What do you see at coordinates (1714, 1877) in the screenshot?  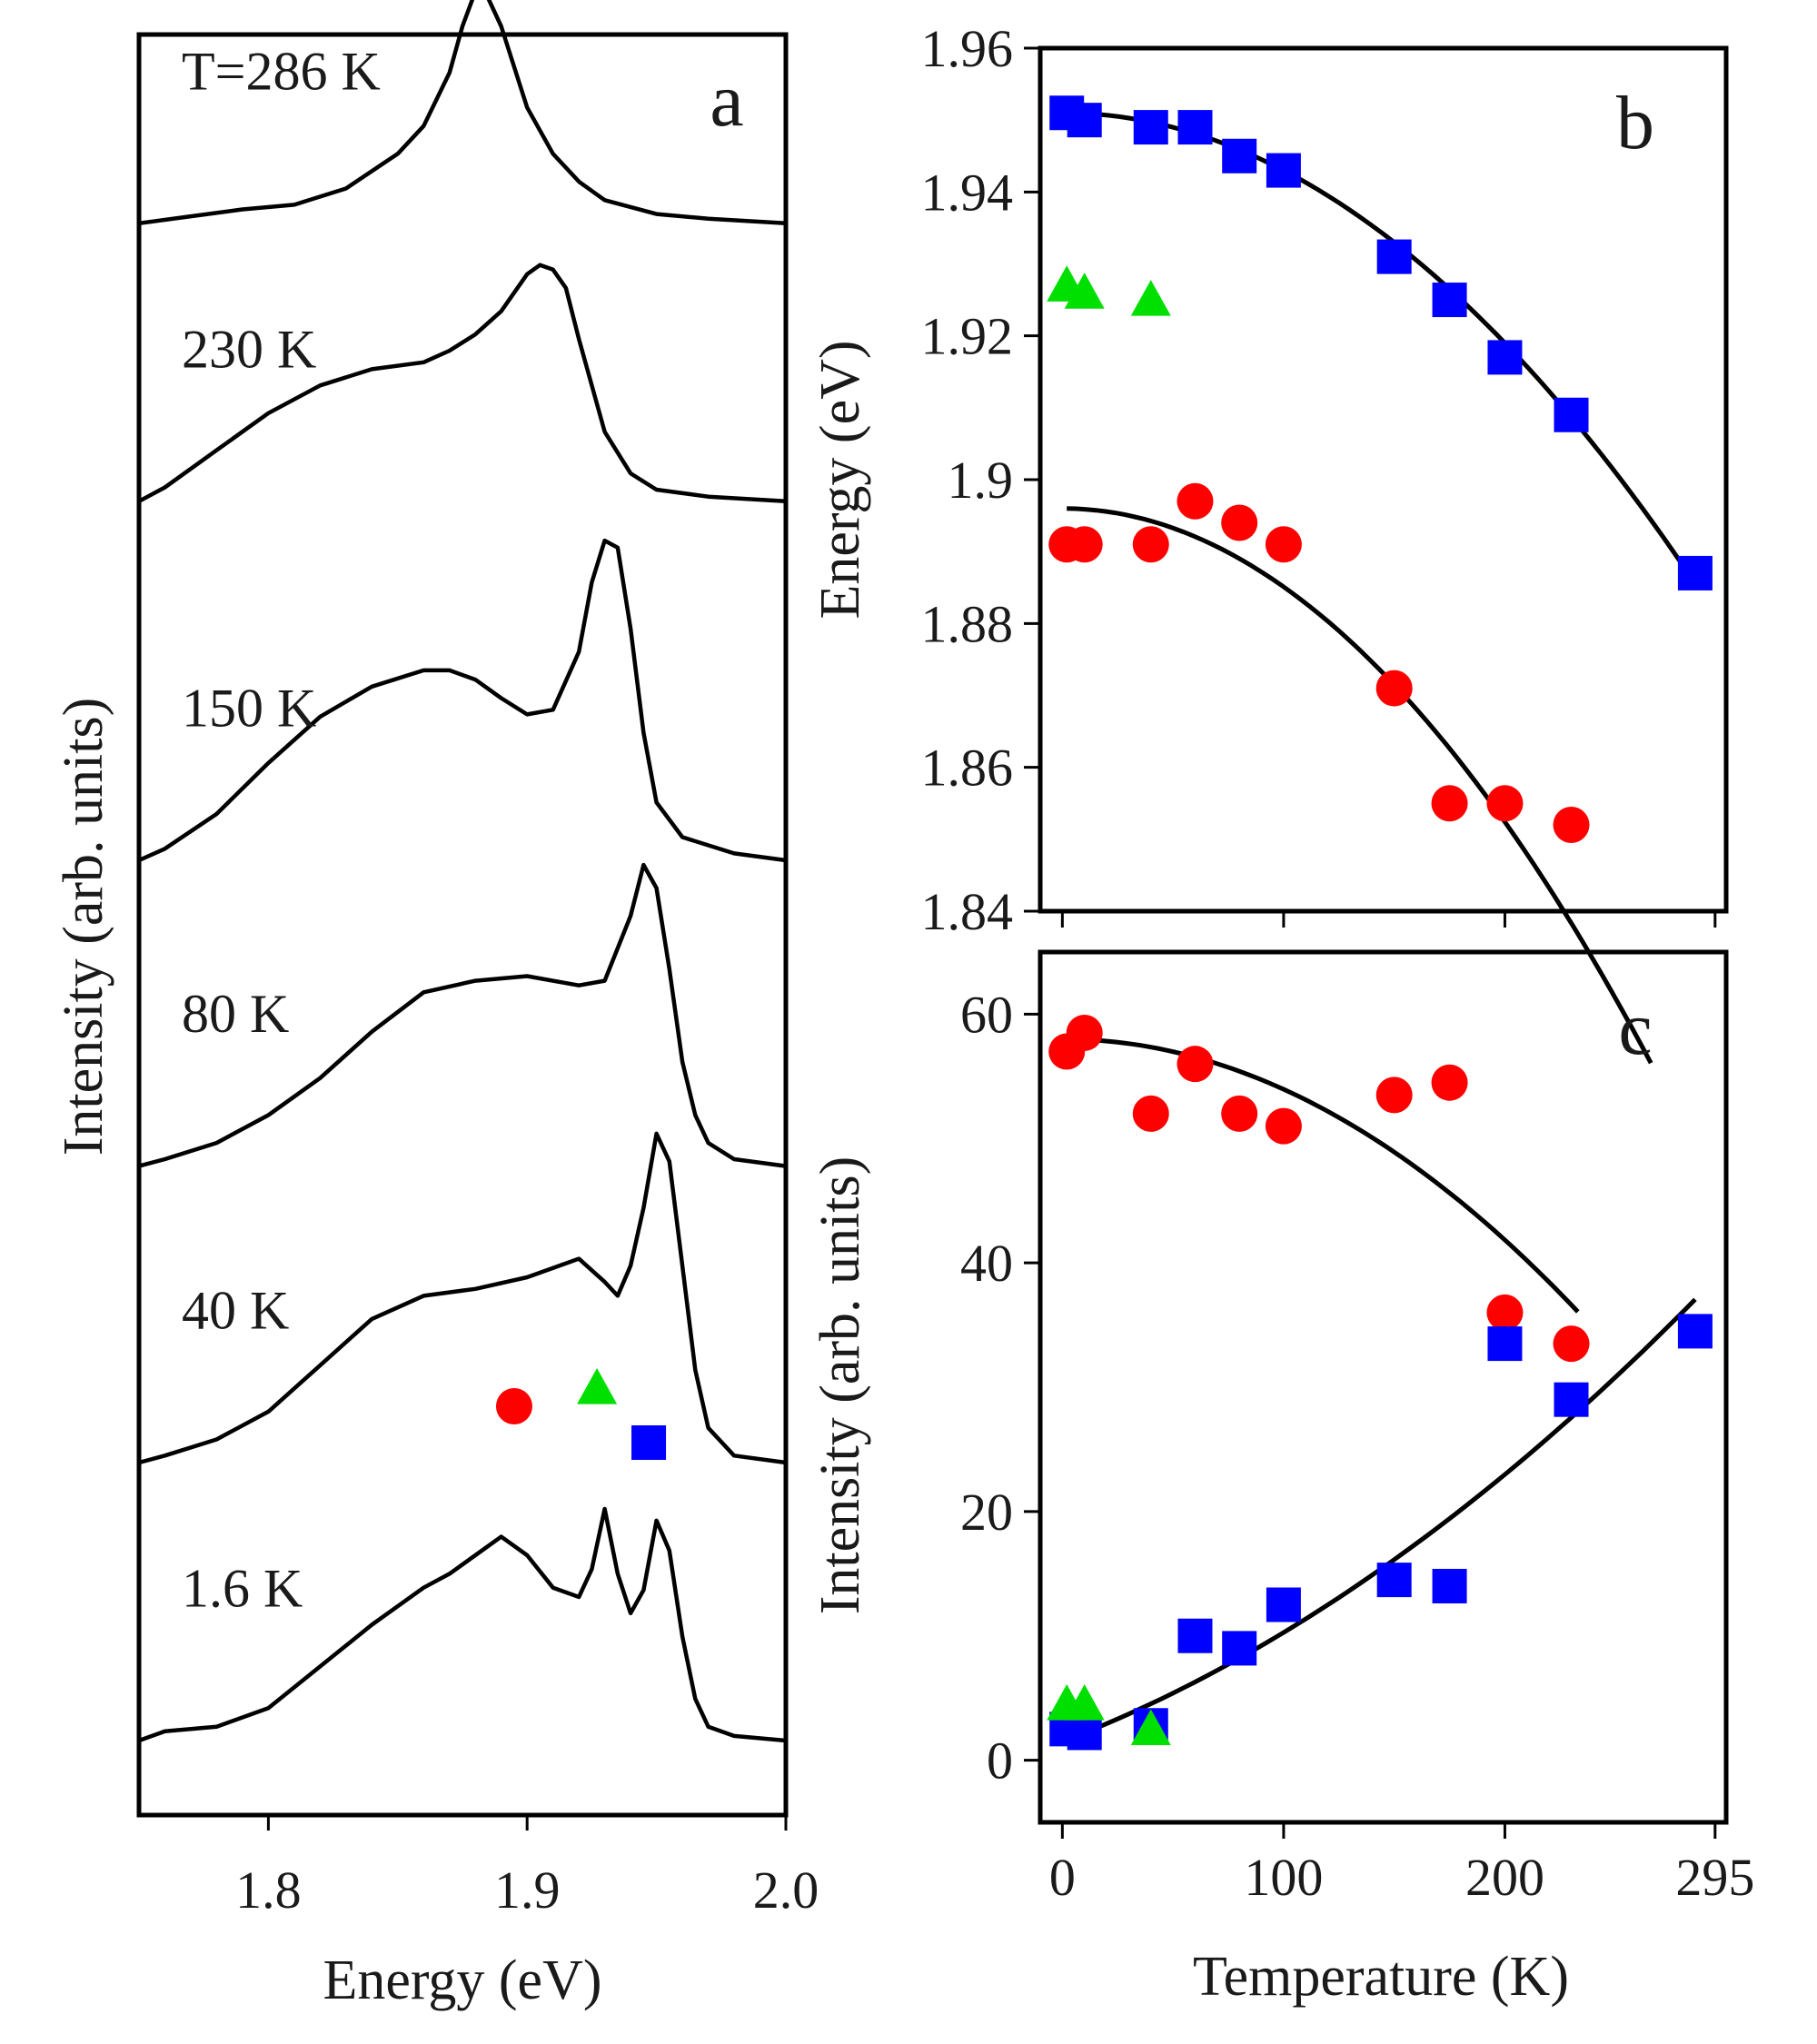 I see `x-tick-label: 295` at bounding box center [1714, 1877].